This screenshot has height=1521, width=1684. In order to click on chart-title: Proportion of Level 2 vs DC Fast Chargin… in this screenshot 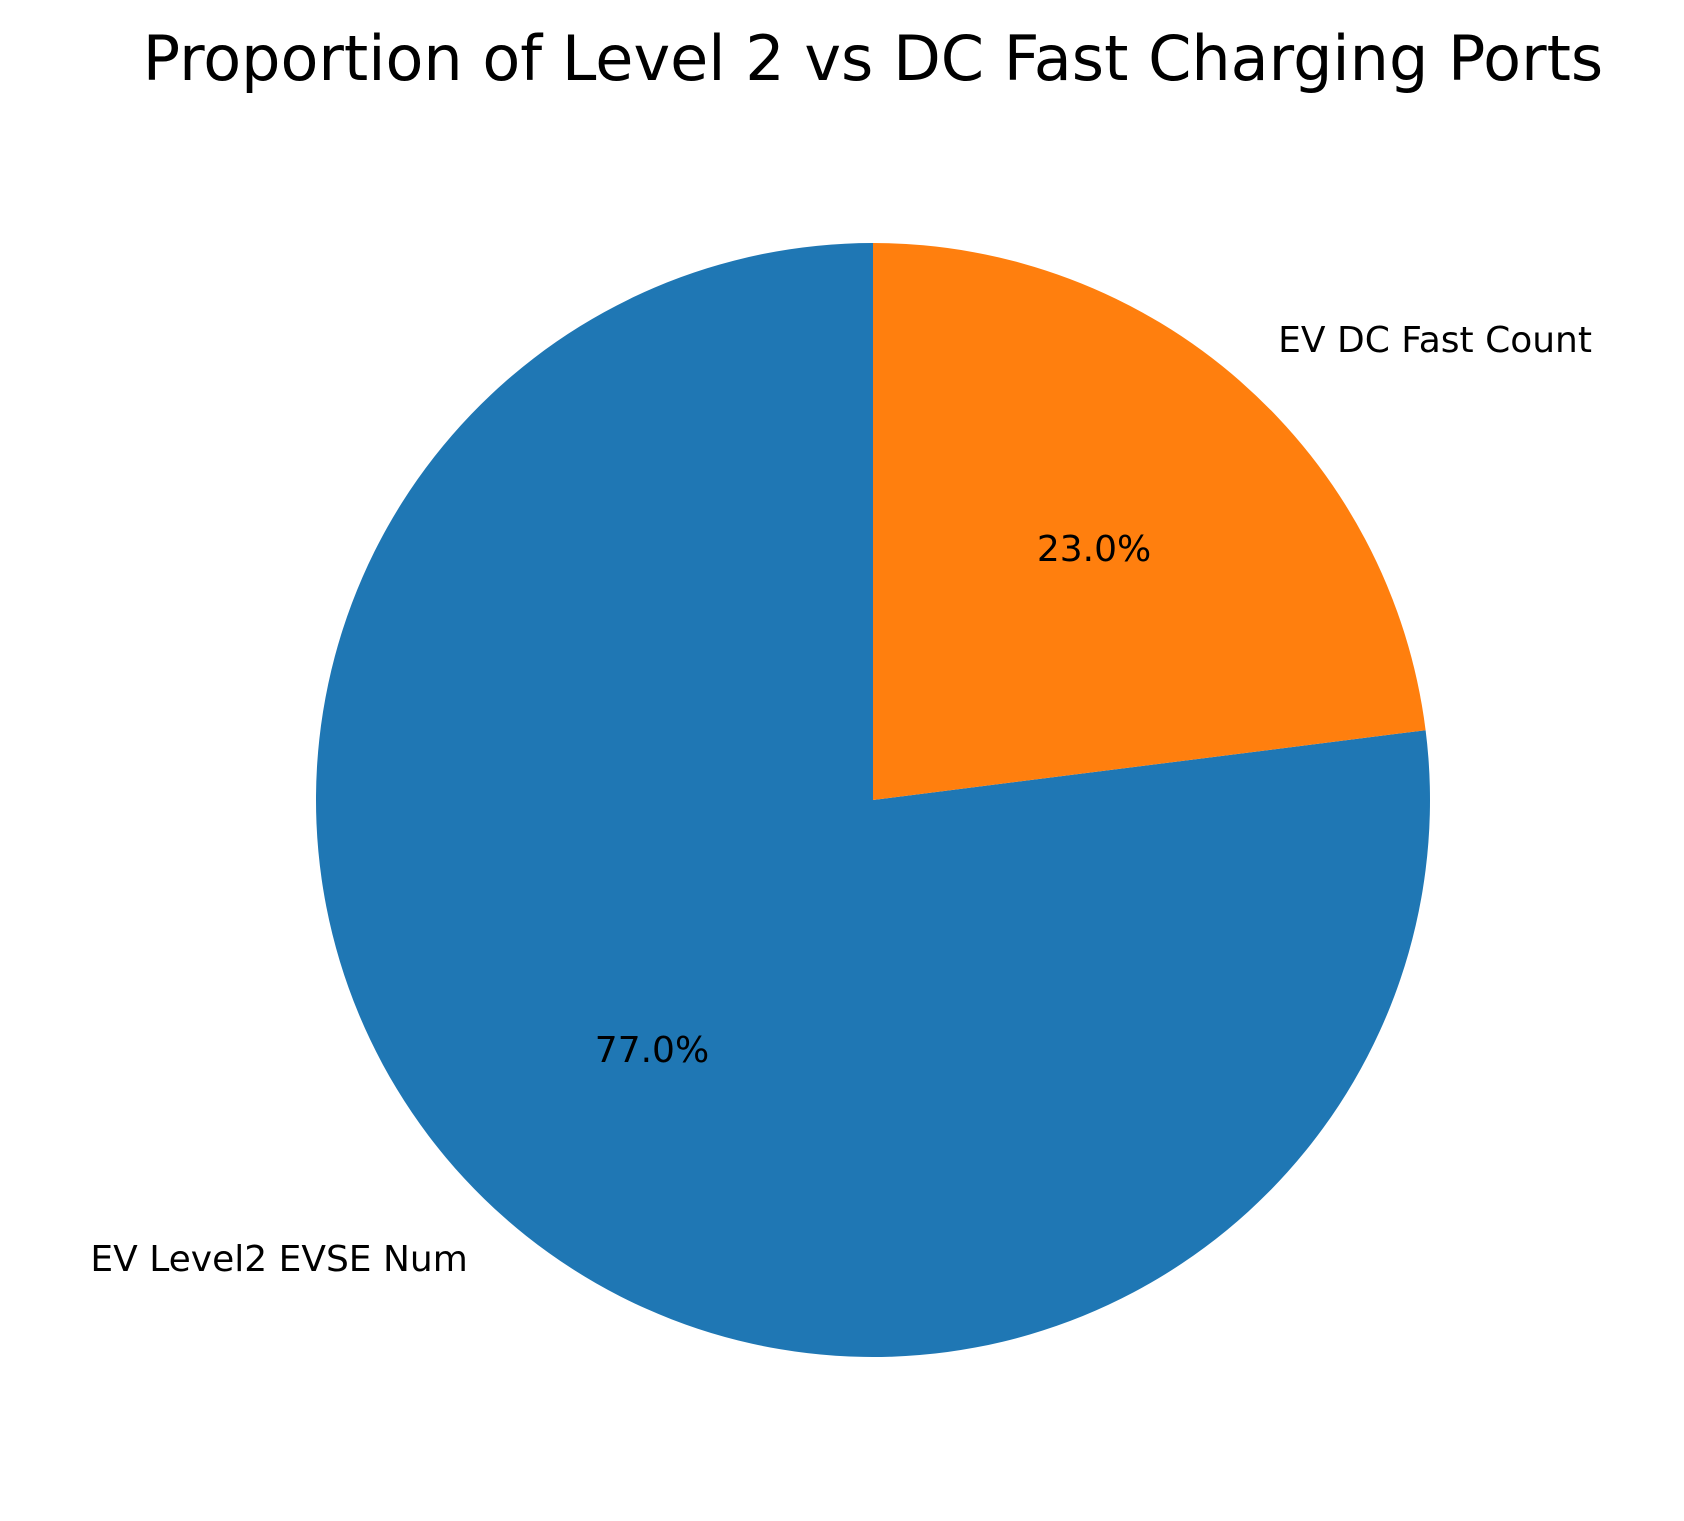, I will do `click(873, 58)`.